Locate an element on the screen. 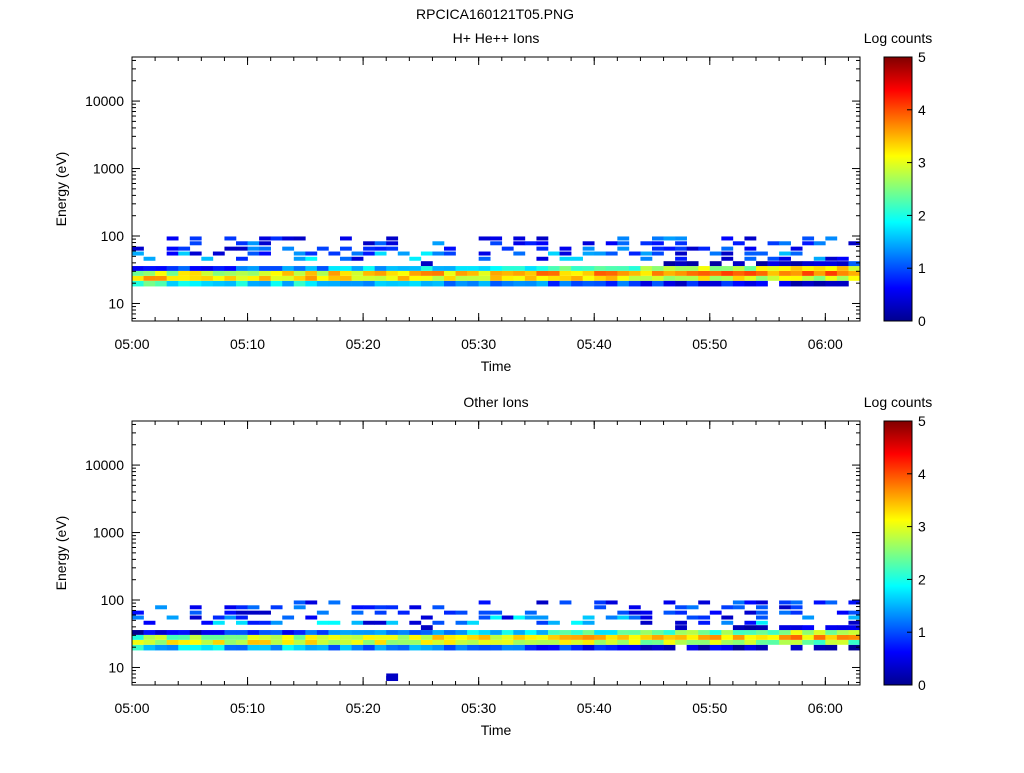 The image size is (1024, 773). x-tick-label: 06:00 is located at coordinates (825, 708).